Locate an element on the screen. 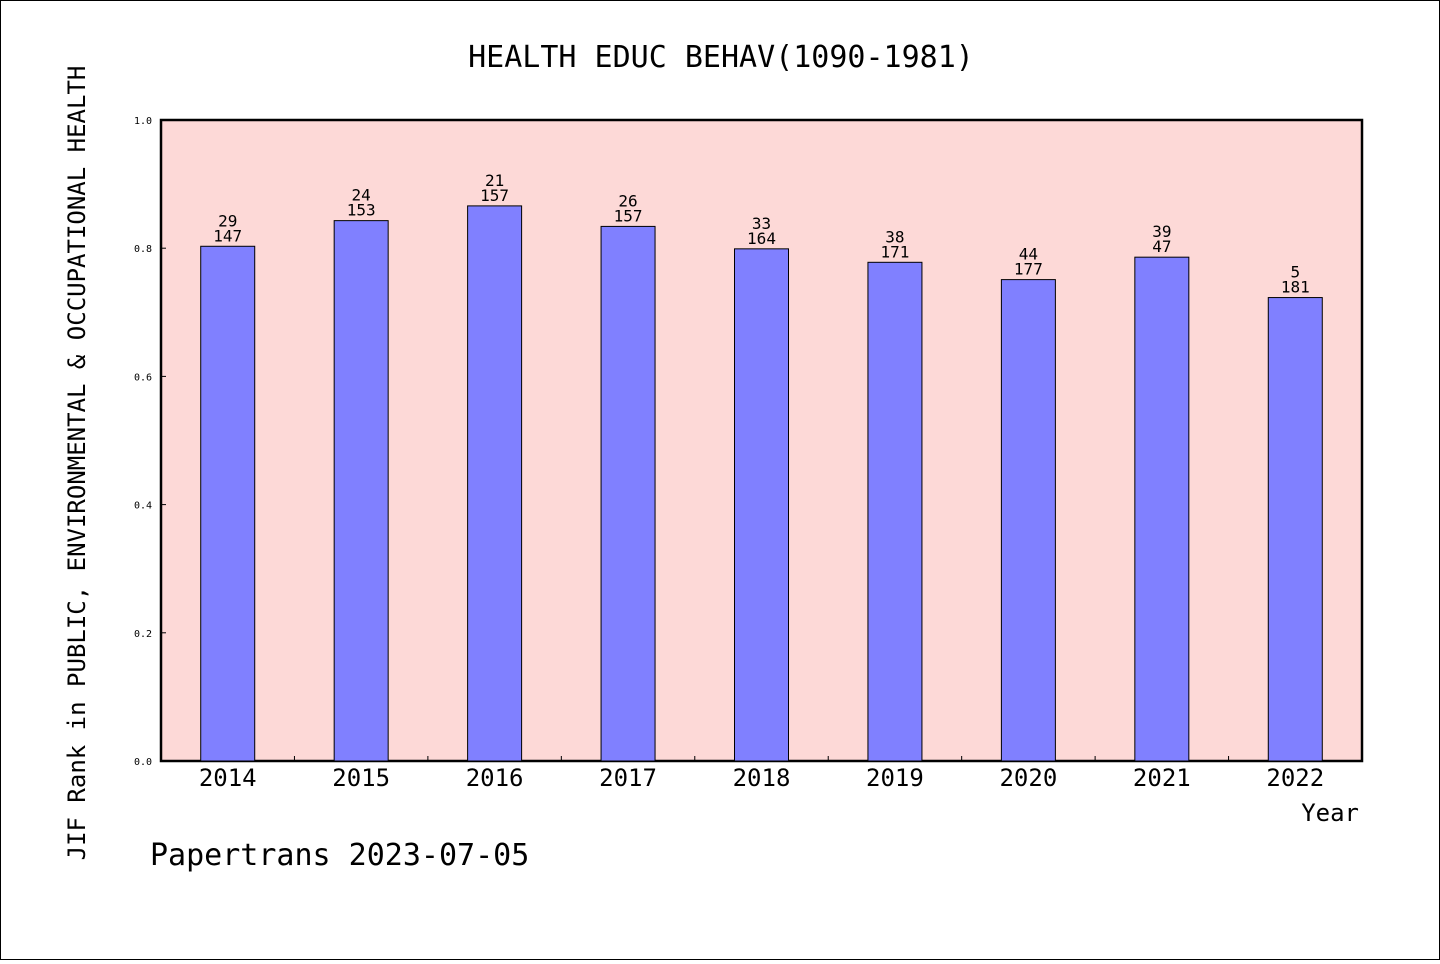 The width and height of the screenshot is (1440, 964). rank-label-2017: 26 is located at coordinates (627, 200).